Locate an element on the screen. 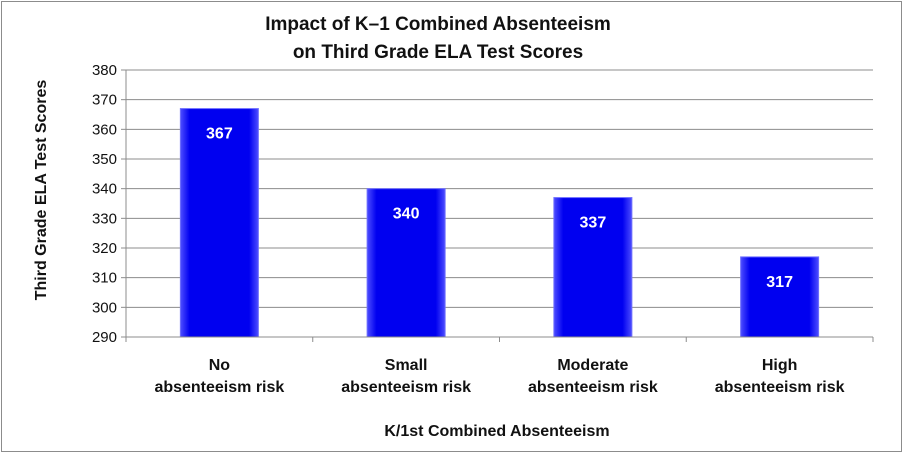 Image resolution: width=905 pixels, height=455 pixels. x-category-label: High is located at coordinates (780, 365).